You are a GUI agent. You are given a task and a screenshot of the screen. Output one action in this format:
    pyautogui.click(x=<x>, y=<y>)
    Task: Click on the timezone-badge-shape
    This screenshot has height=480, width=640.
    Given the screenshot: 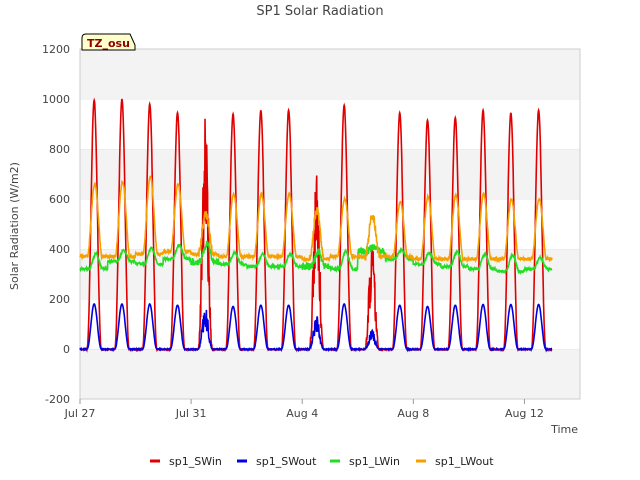 What is the action you would take?
    pyautogui.click(x=108, y=42)
    